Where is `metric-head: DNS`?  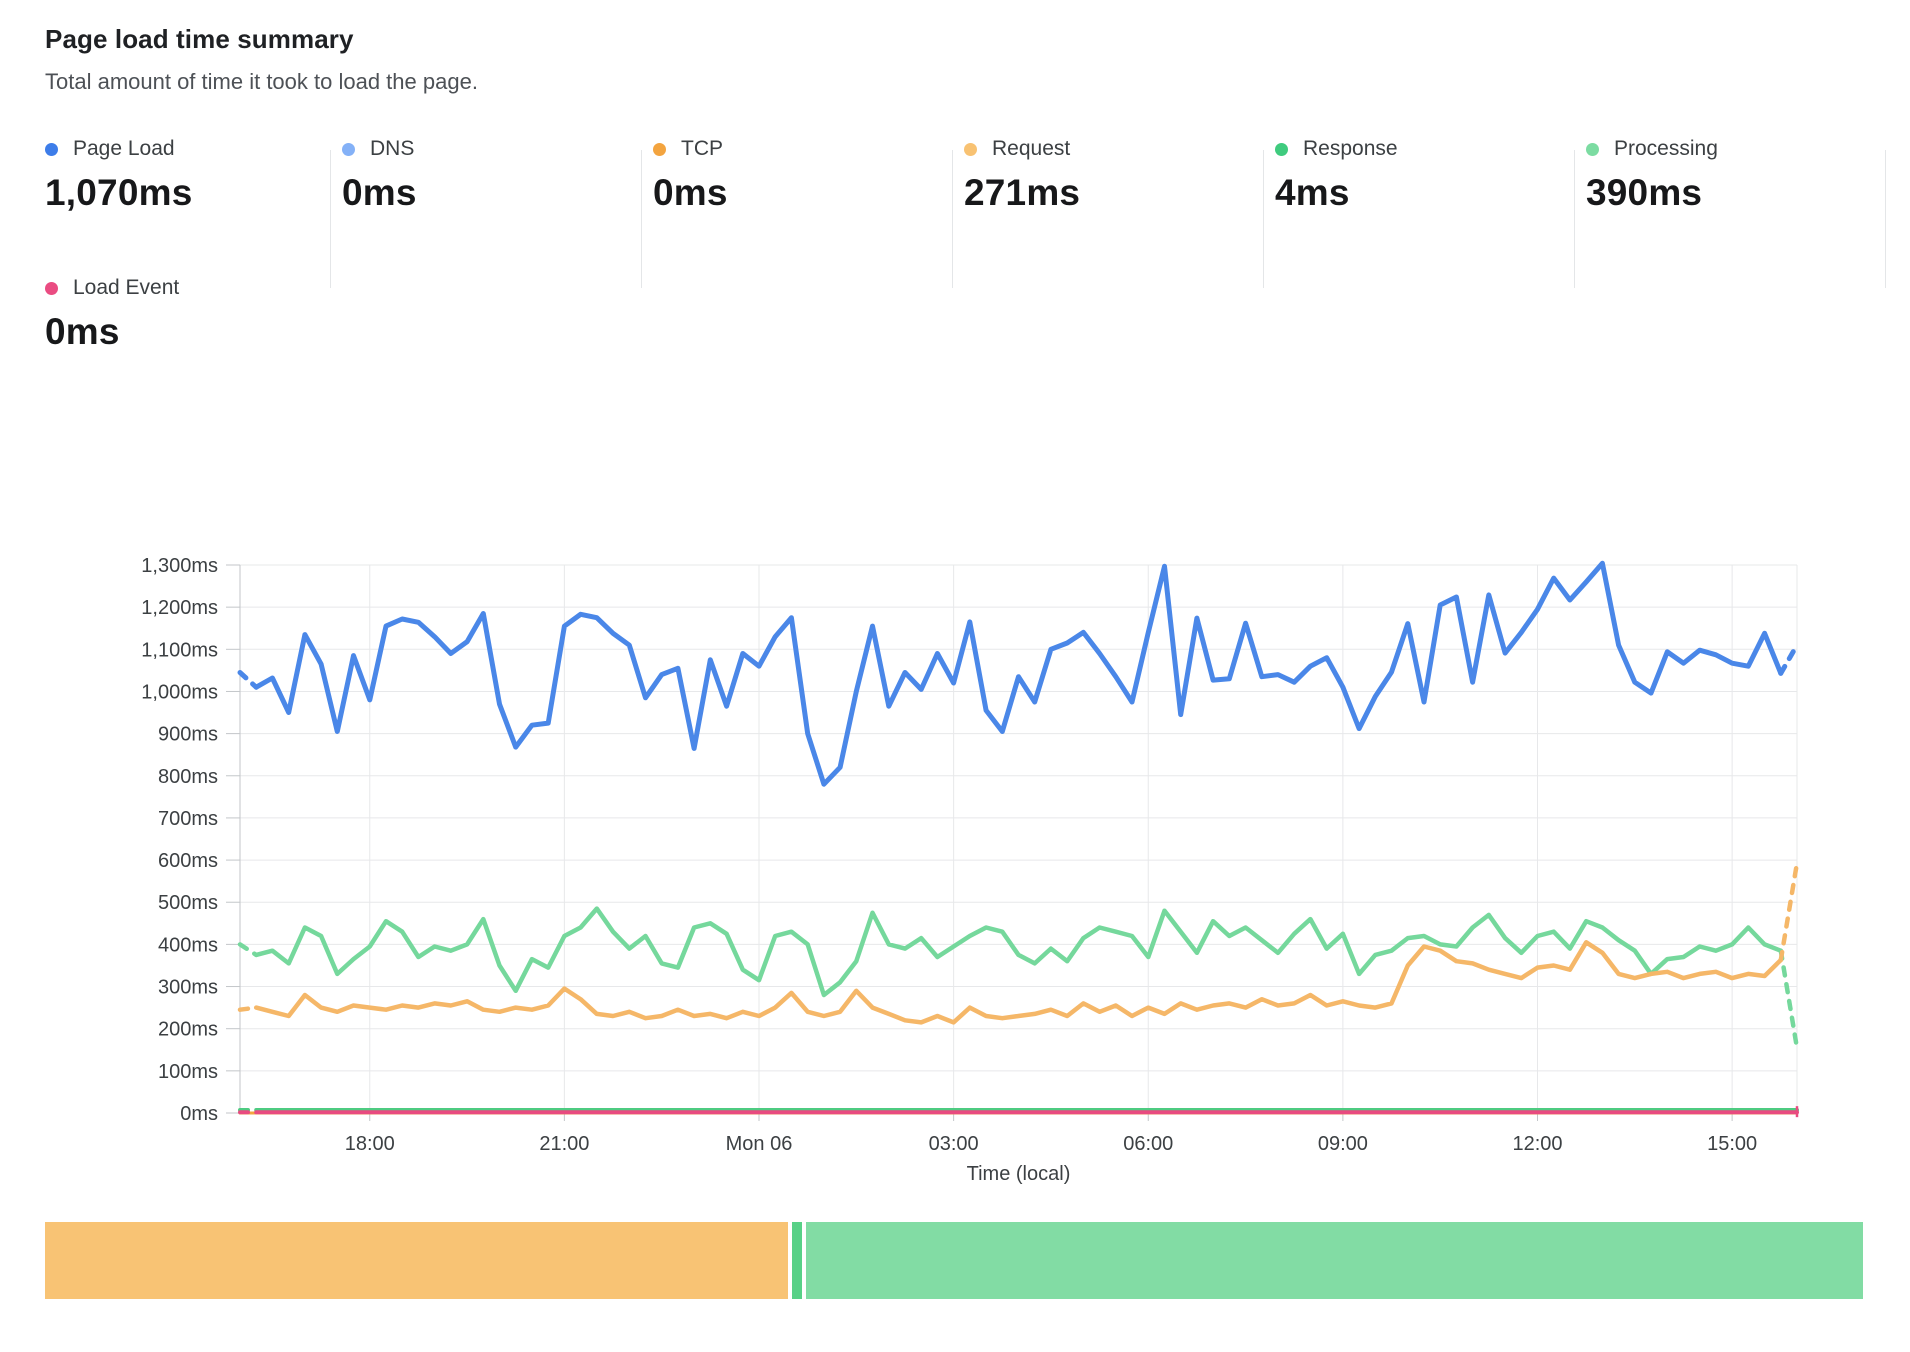 metric-head: DNS is located at coordinates (484, 149).